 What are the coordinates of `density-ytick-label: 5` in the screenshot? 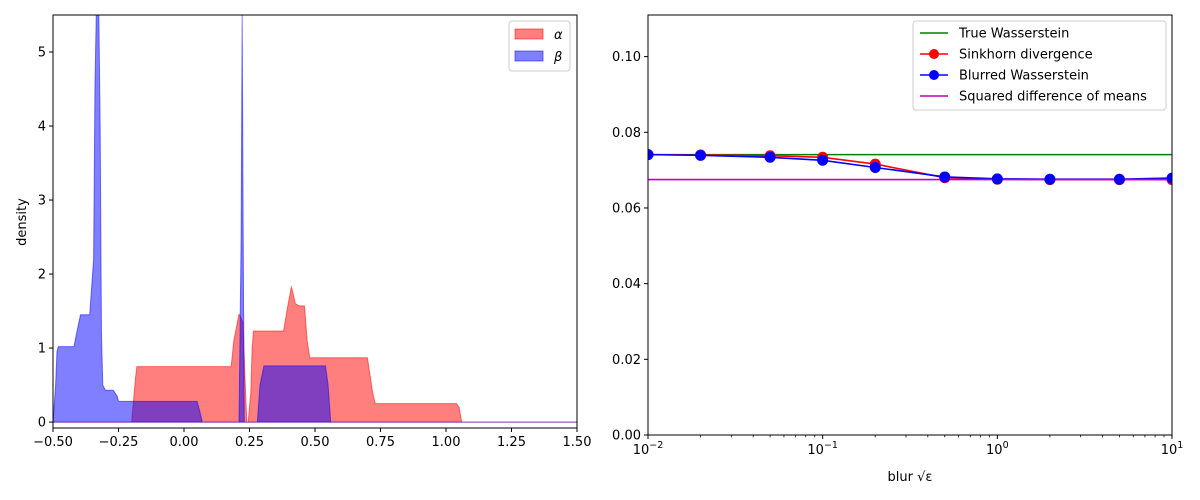 It's located at (42, 53).